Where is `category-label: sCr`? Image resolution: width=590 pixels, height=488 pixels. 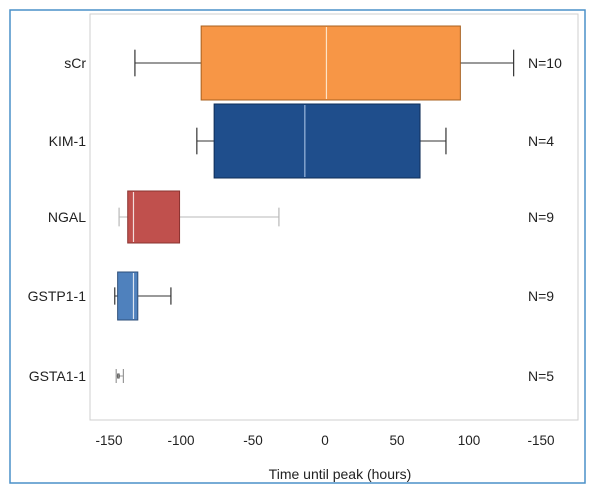
category-label: sCr is located at coordinates (75, 63).